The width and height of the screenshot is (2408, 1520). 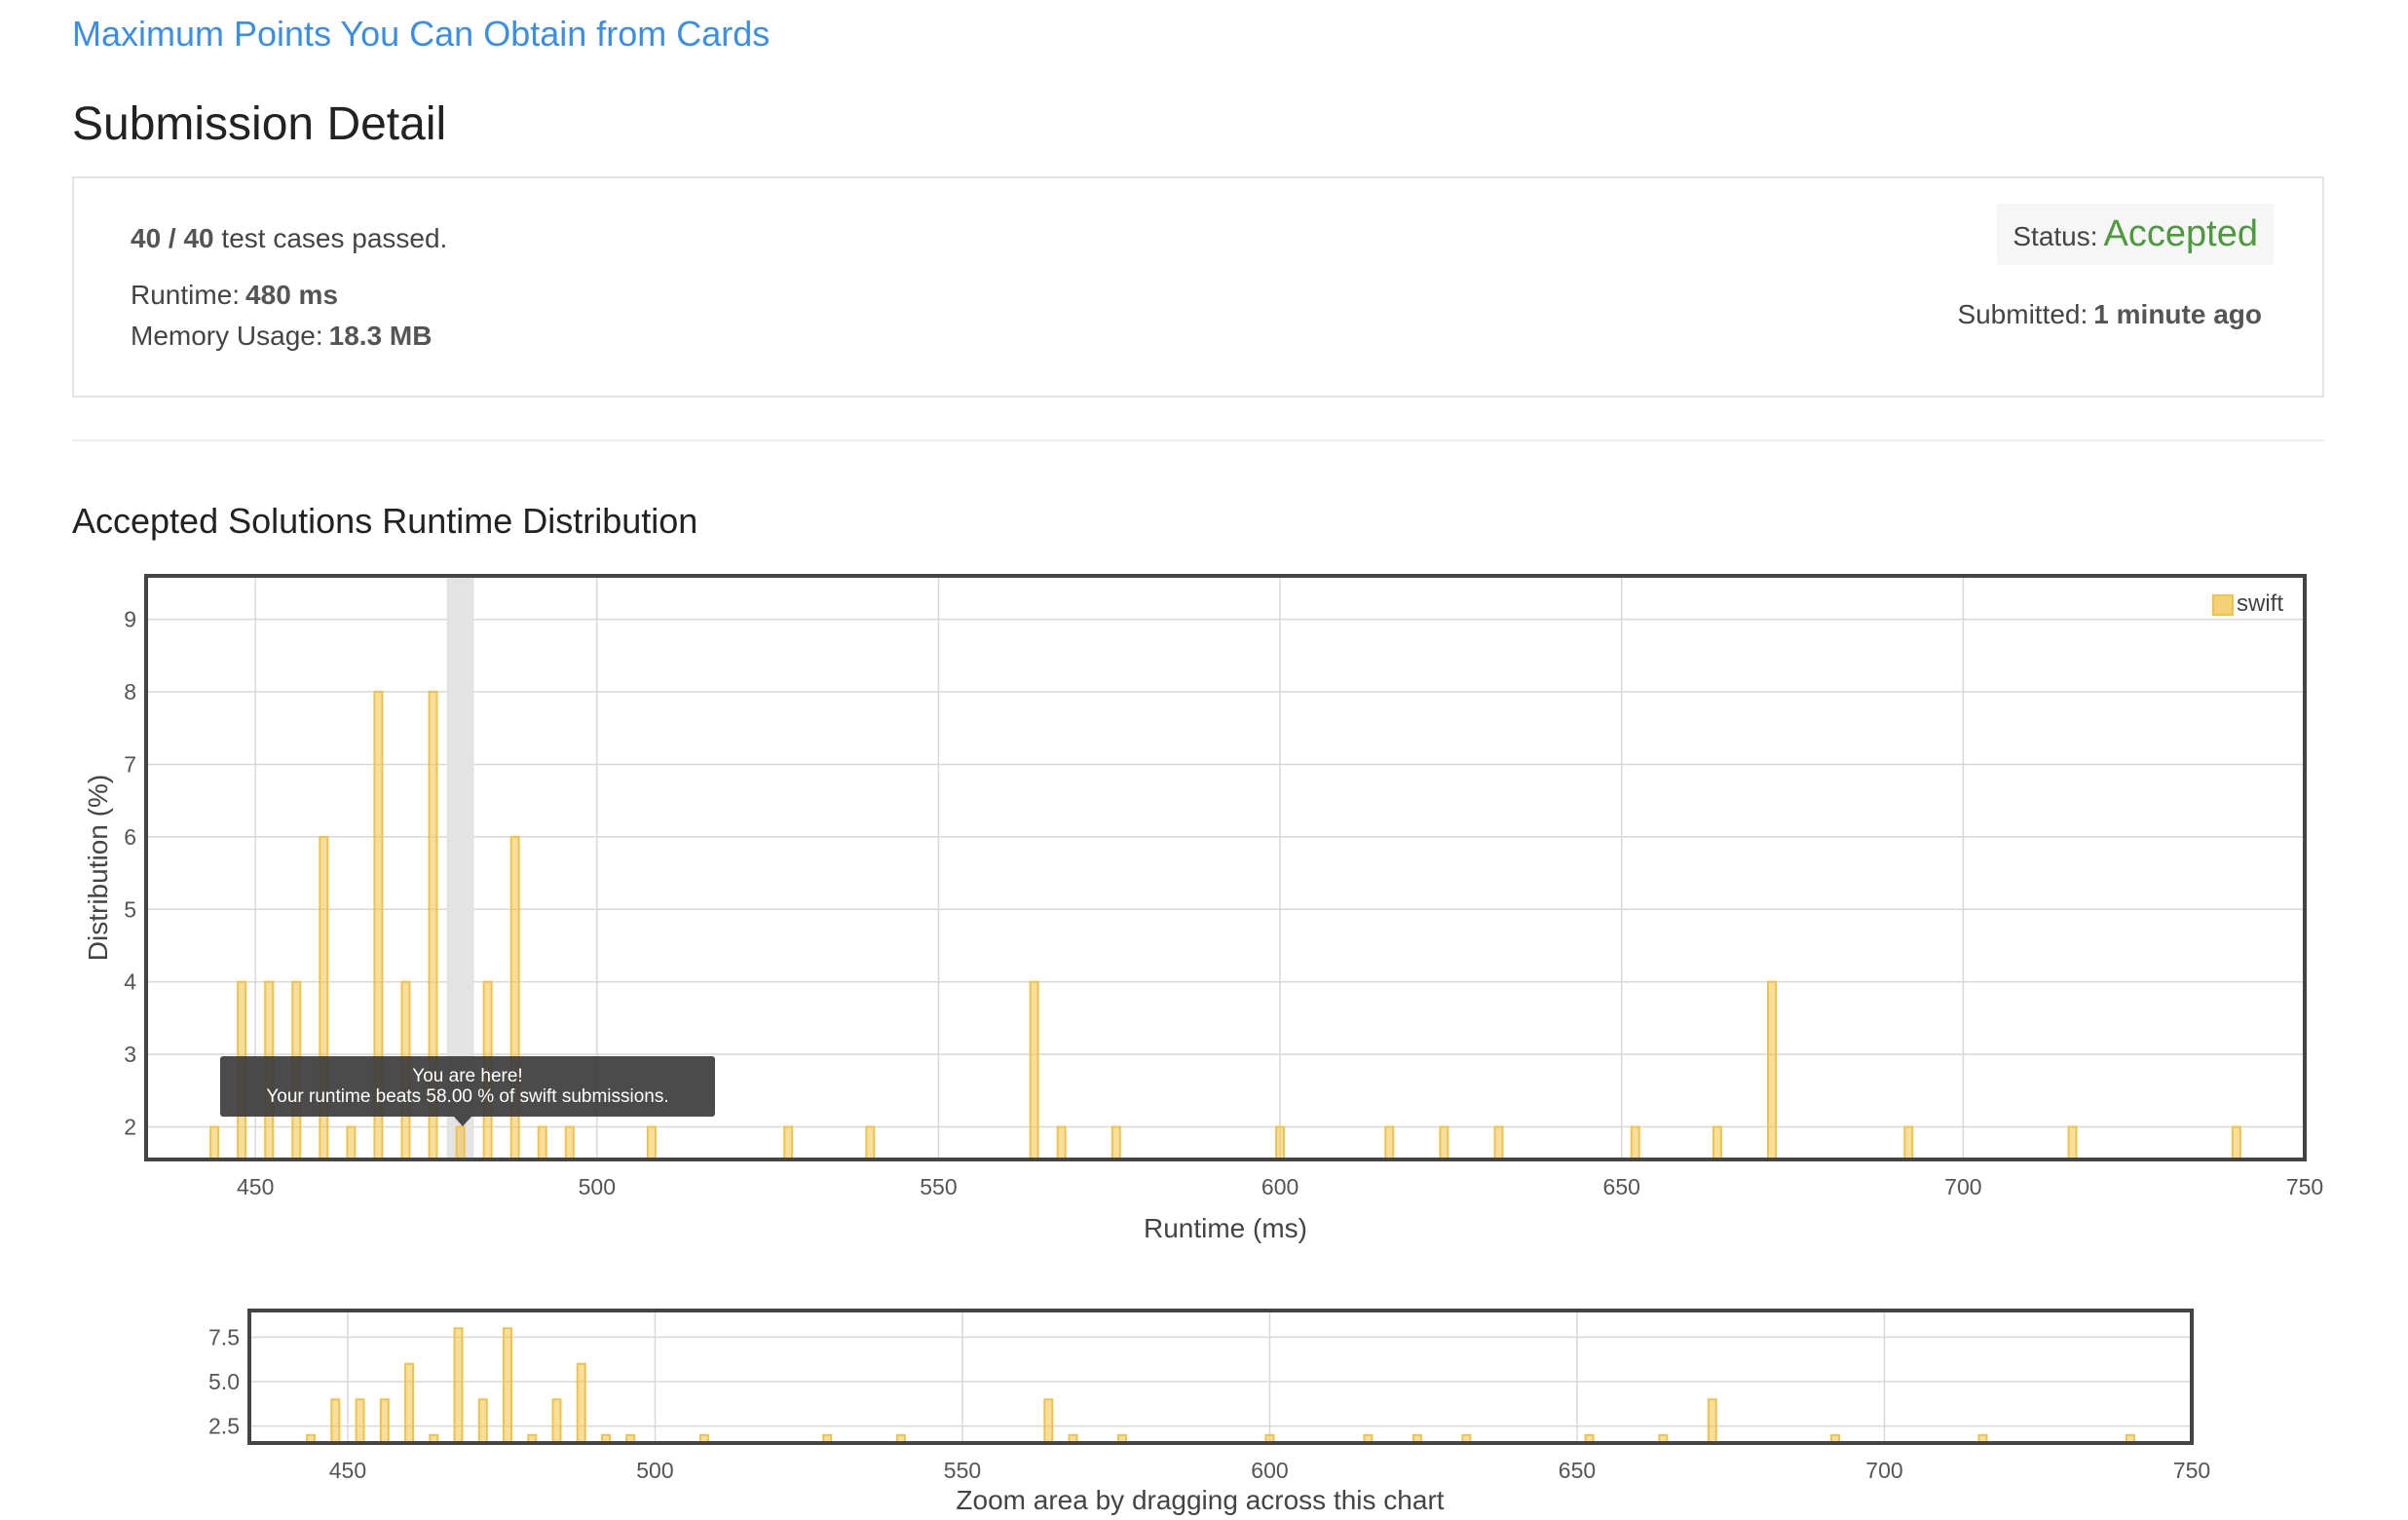 What do you see at coordinates (334, 238) in the screenshot?
I see `cases-passed-suffix: test cases passed.` at bounding box center [334, 238].